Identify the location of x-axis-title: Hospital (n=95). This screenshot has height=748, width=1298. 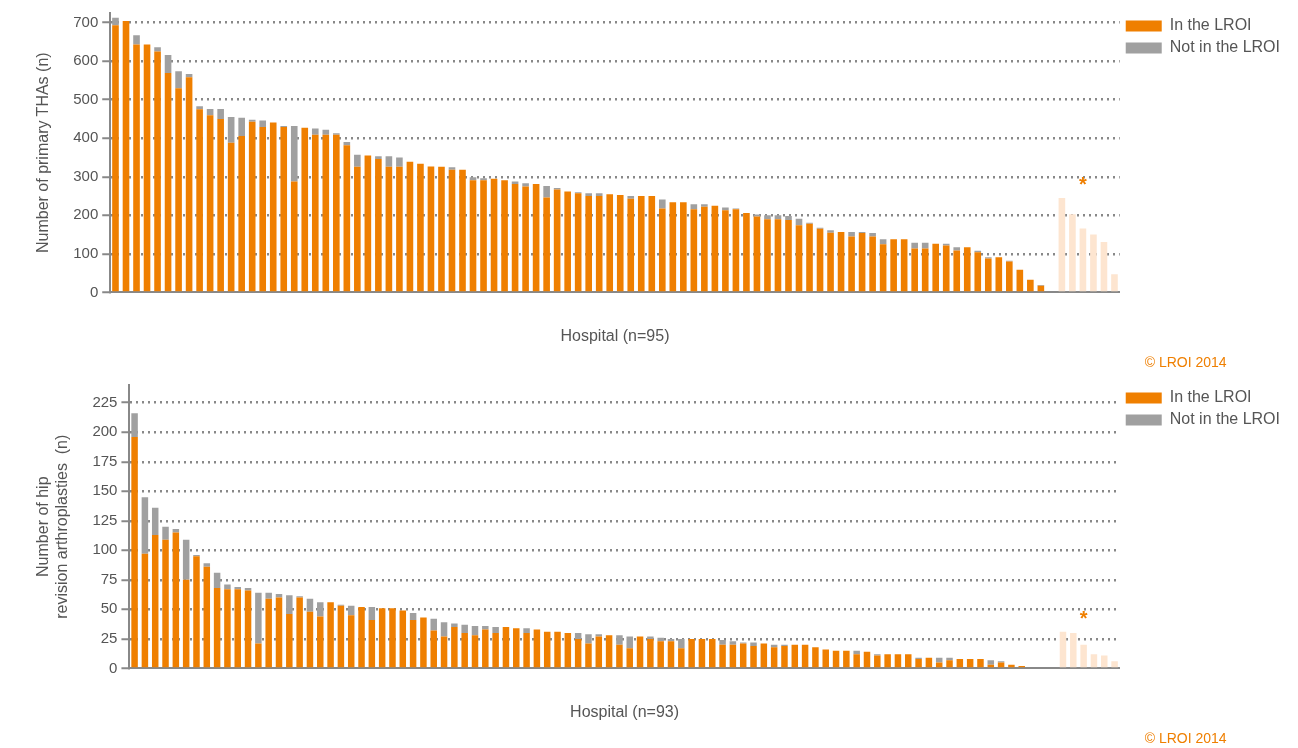
(615, 335).